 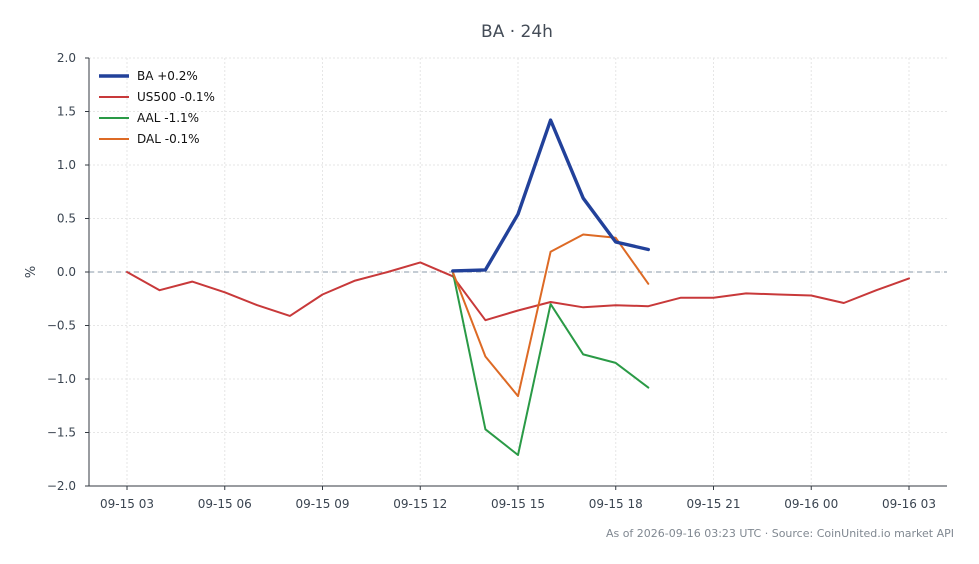 What do you see at coordinates (61, 326) in the screenshot?
I see `y-tick-label: −0.5` at bounding box center [61, 326].